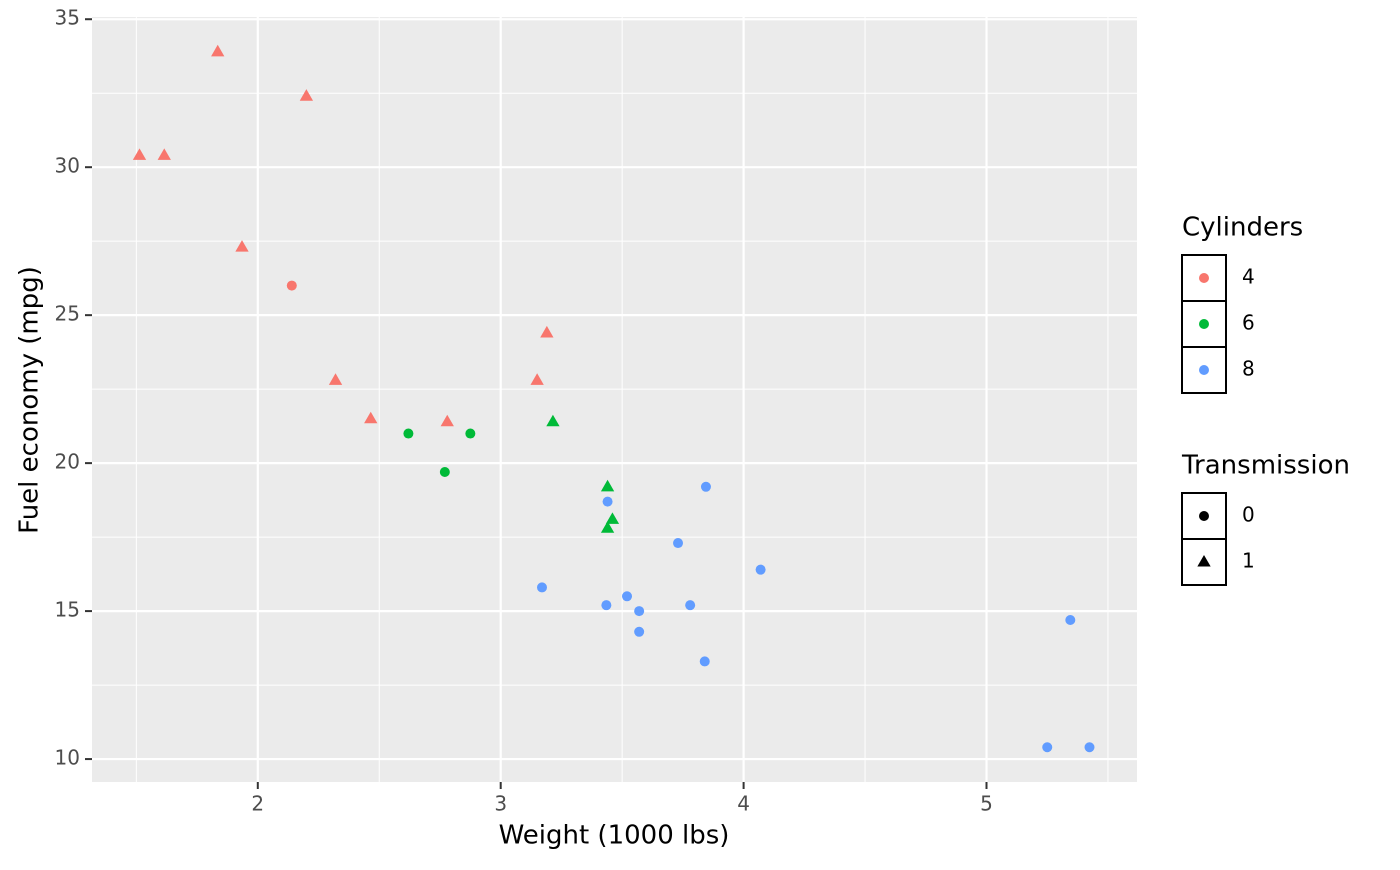 The width and height of the screenshot is (1400, 870). I want to click on y-tick-label: 25, so click(67, 314).